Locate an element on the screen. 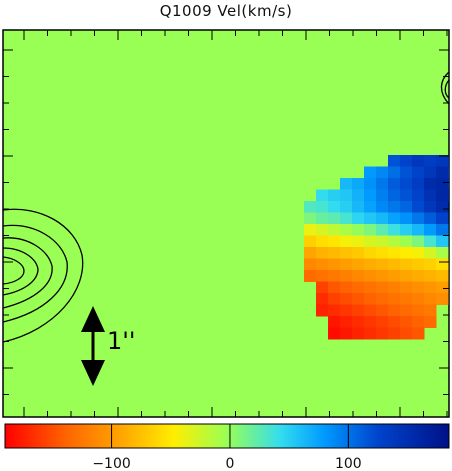 The width and height of the screenshot is (452, 471). contour-edge-right-inner is located at coordinates (446, 89).